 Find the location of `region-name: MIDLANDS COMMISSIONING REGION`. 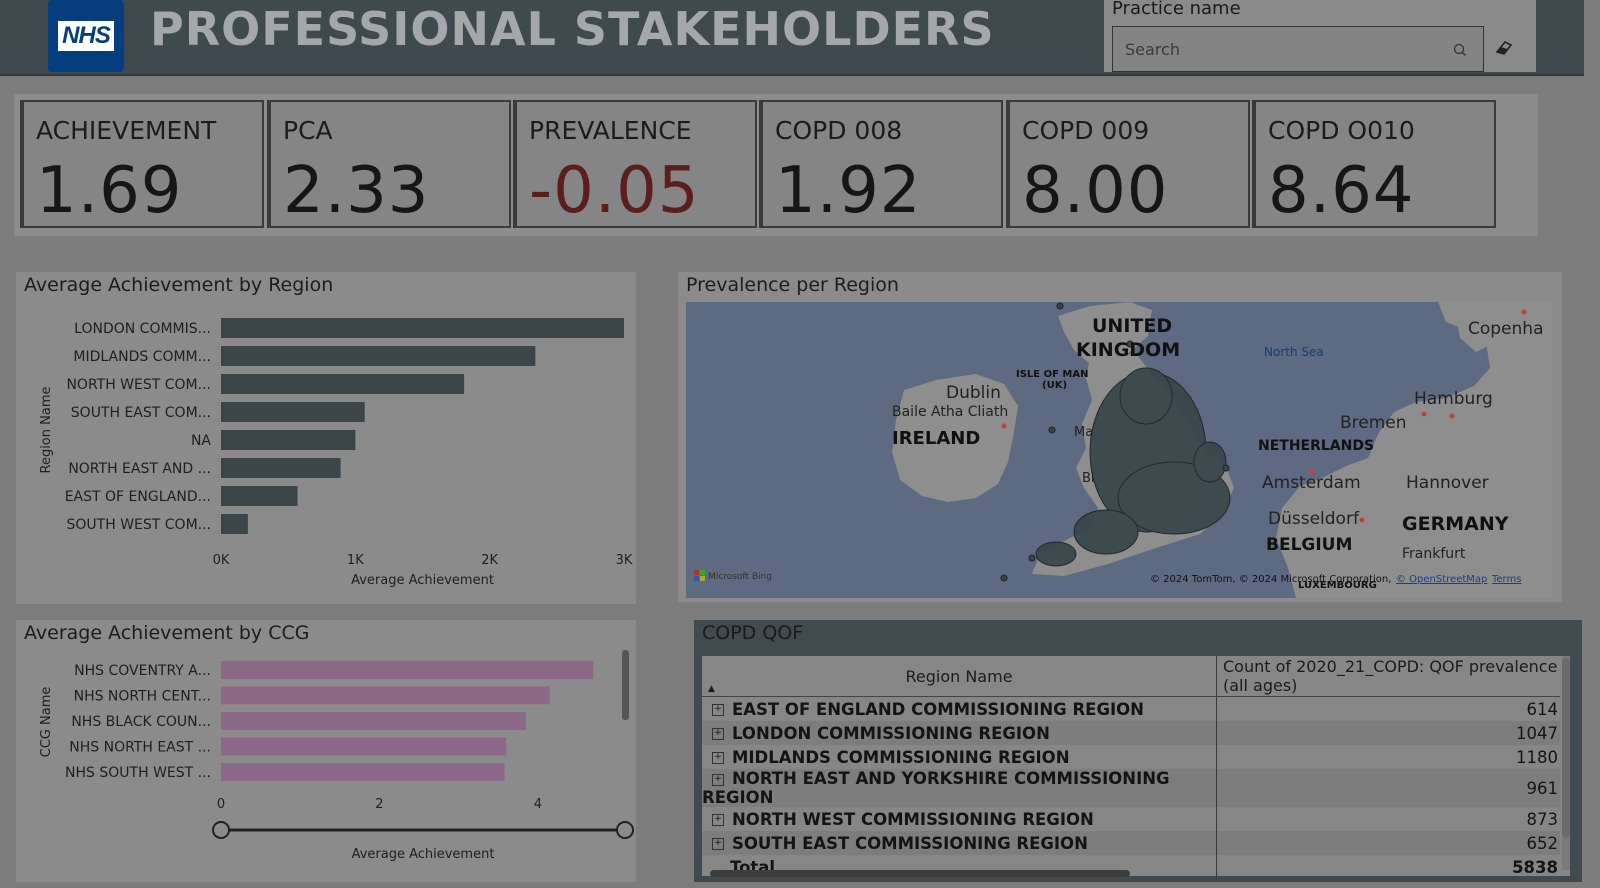

region-name: MIDLANDS COMMISSIONING REGION is located at coordinates (901, 757).